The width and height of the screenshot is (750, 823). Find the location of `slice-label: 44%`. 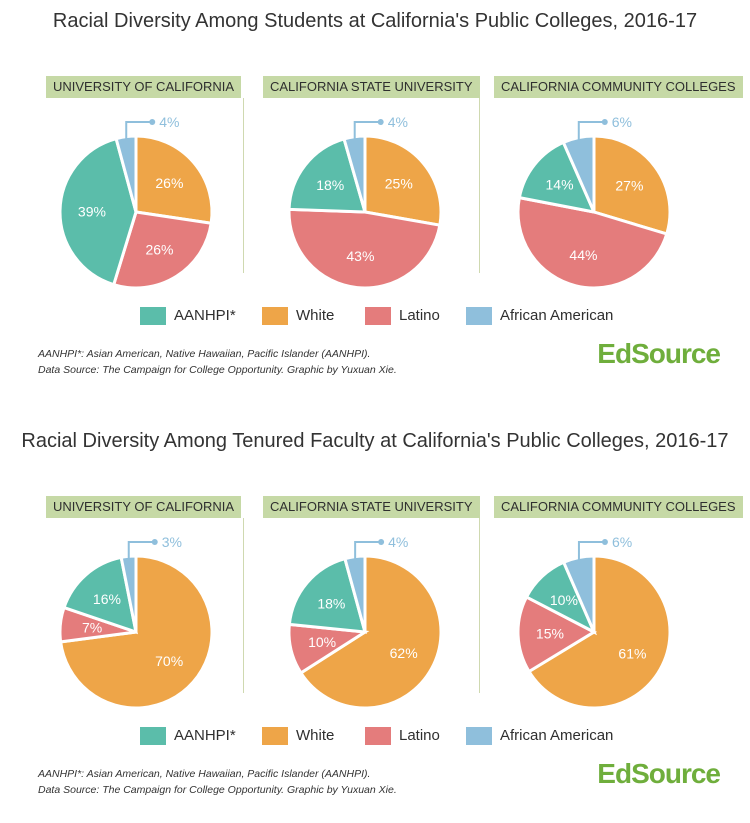

slice-label: 44% is located at coordinates (583, 255).